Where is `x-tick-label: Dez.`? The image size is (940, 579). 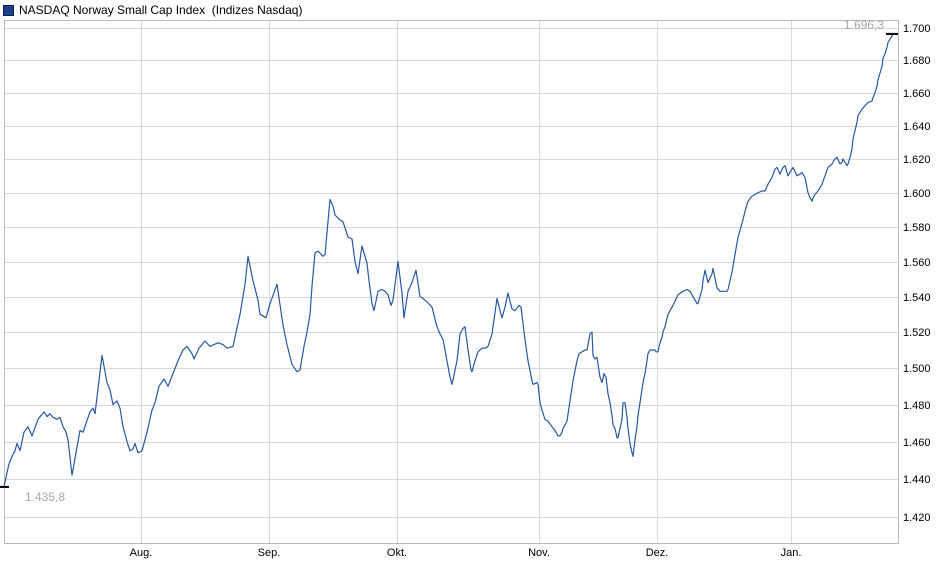
x-tick-label: Dez. is located at coordinates (657, 553).